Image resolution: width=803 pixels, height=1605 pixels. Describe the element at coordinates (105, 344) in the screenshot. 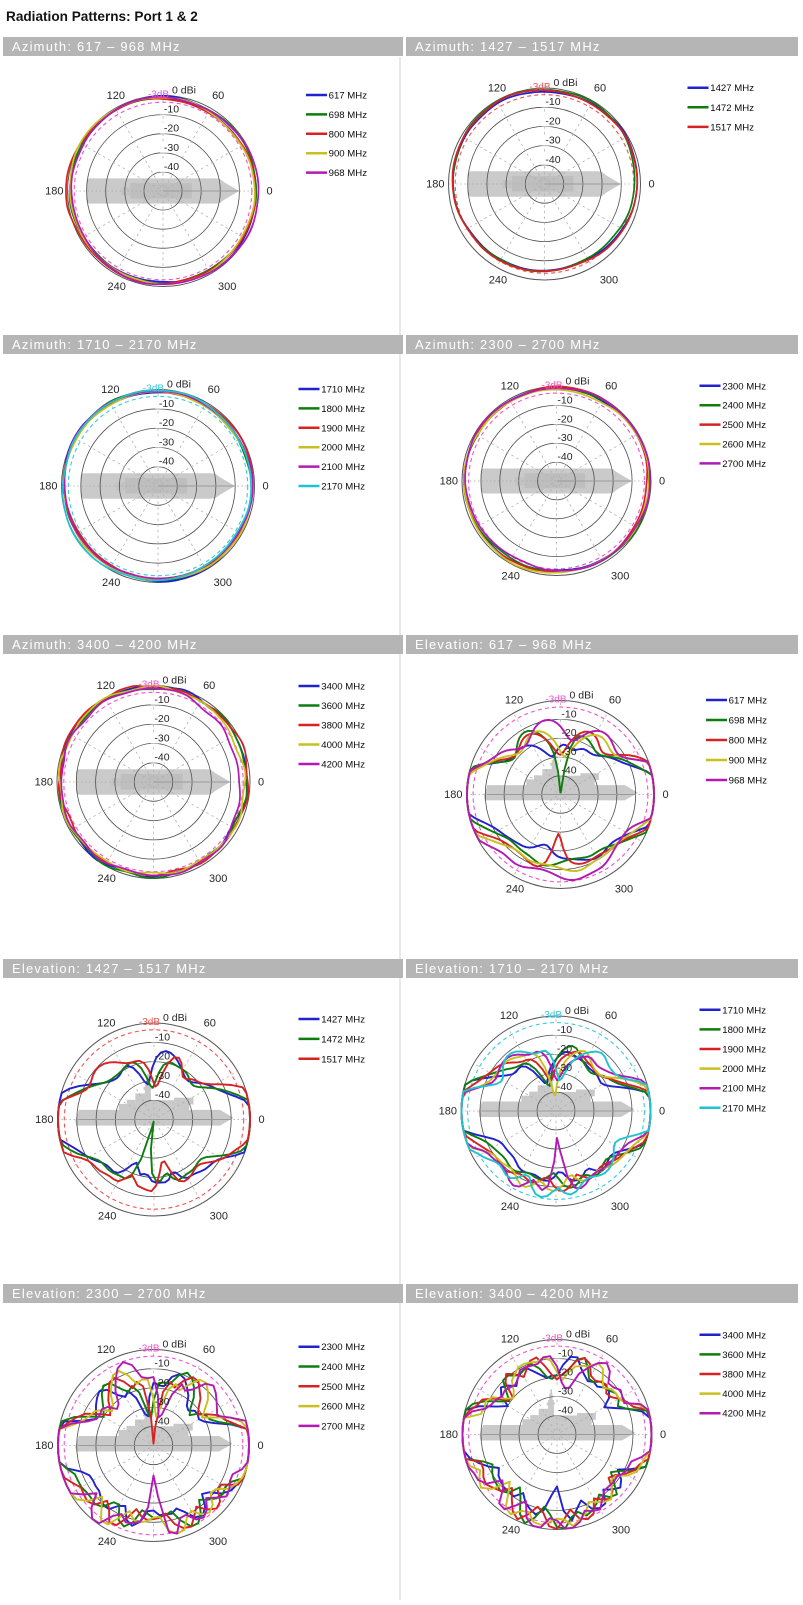

I see `svg-text: Azimuth: 1710 – 2170 MHz` at that location.